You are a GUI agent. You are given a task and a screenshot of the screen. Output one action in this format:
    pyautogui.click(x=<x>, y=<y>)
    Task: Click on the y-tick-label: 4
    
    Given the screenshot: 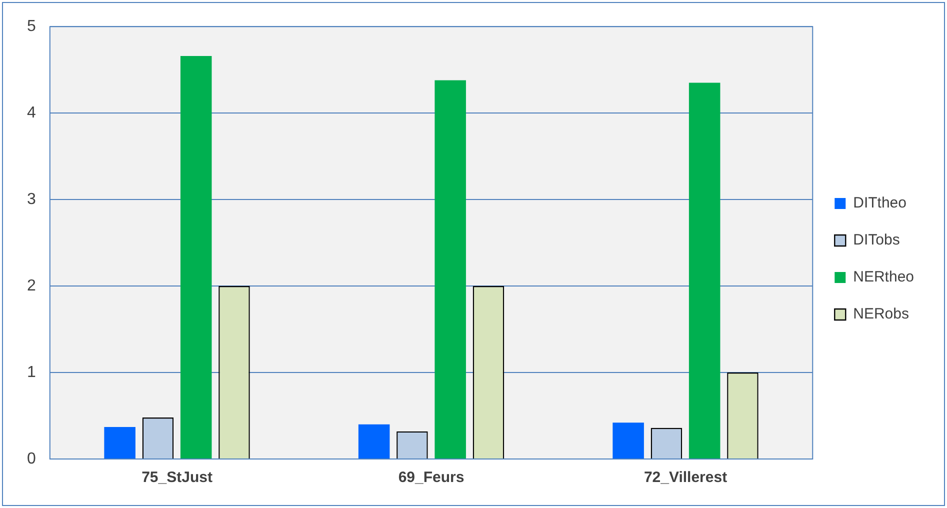 What is the action you would take?
    pyautogui.click(x=31, y=113)
    